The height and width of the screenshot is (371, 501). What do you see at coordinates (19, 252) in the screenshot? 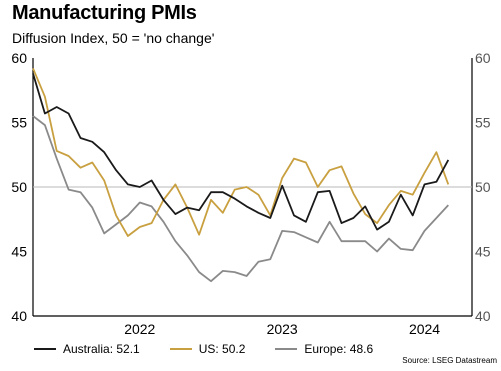
I see `y-tick-label-left: 45` at bounding box center [19, 252].